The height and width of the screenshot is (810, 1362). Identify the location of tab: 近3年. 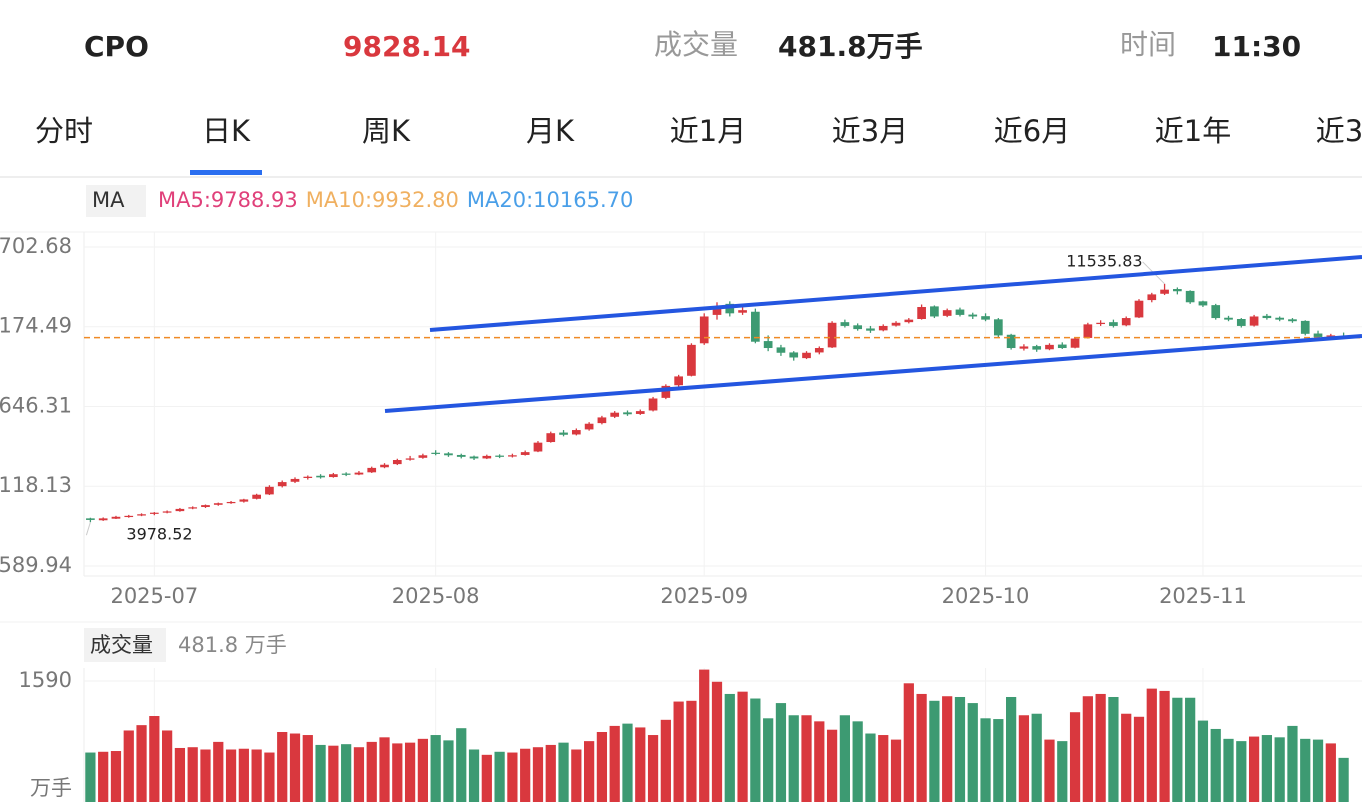
(1339, 131).